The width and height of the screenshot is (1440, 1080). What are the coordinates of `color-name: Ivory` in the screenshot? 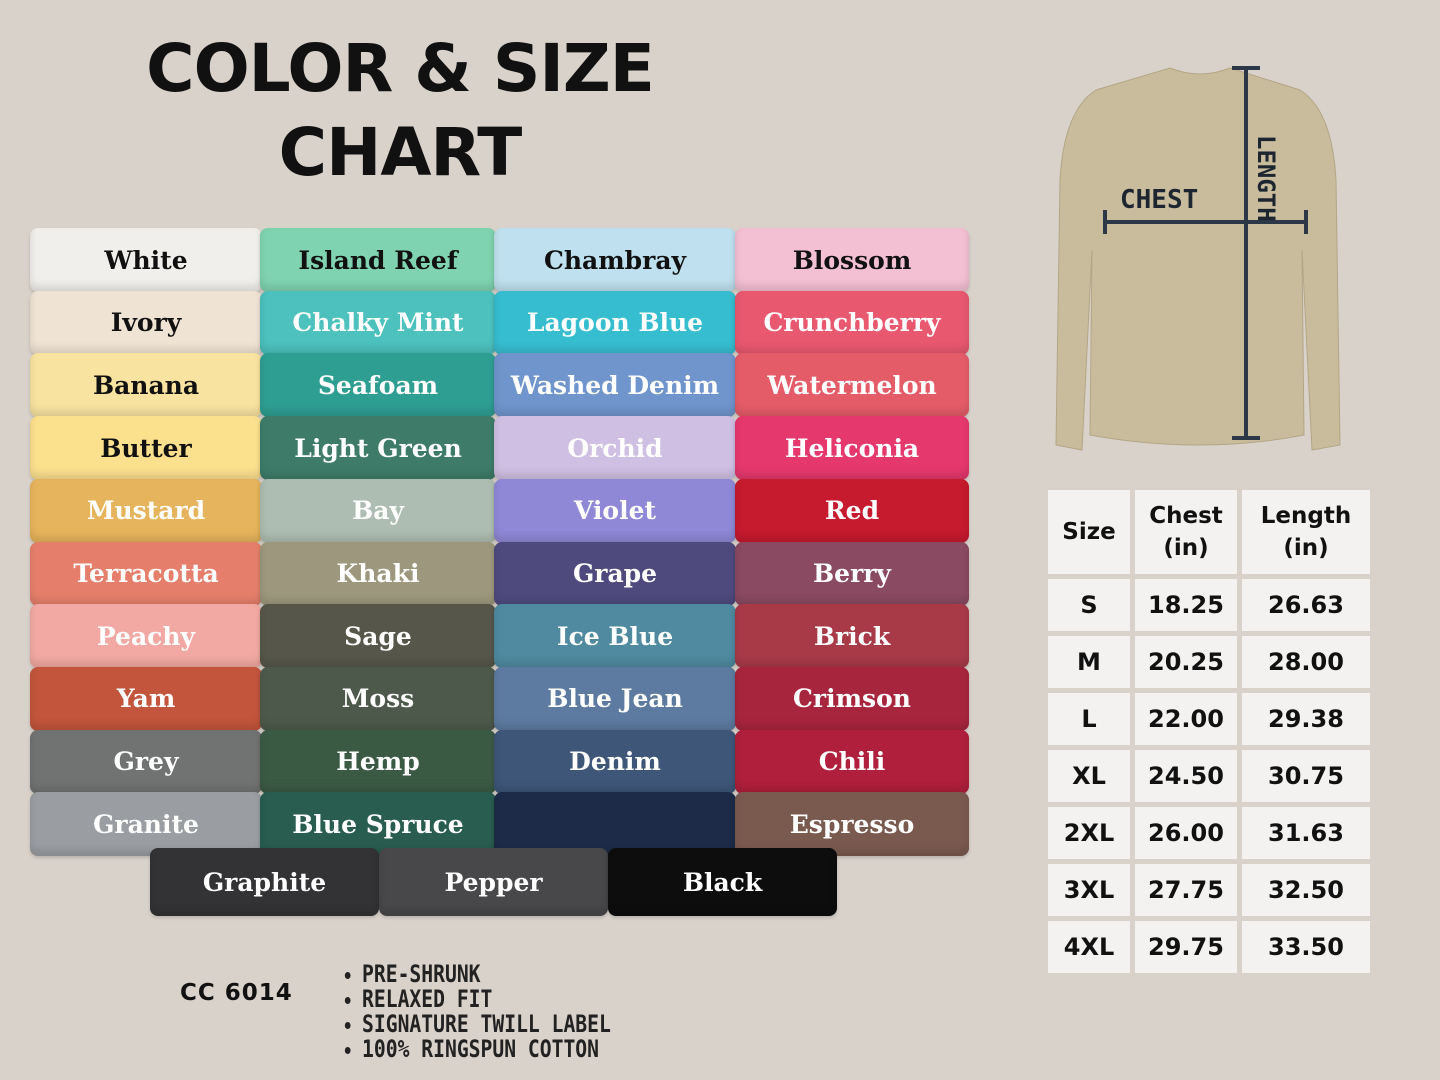 It's located at (146, 323).